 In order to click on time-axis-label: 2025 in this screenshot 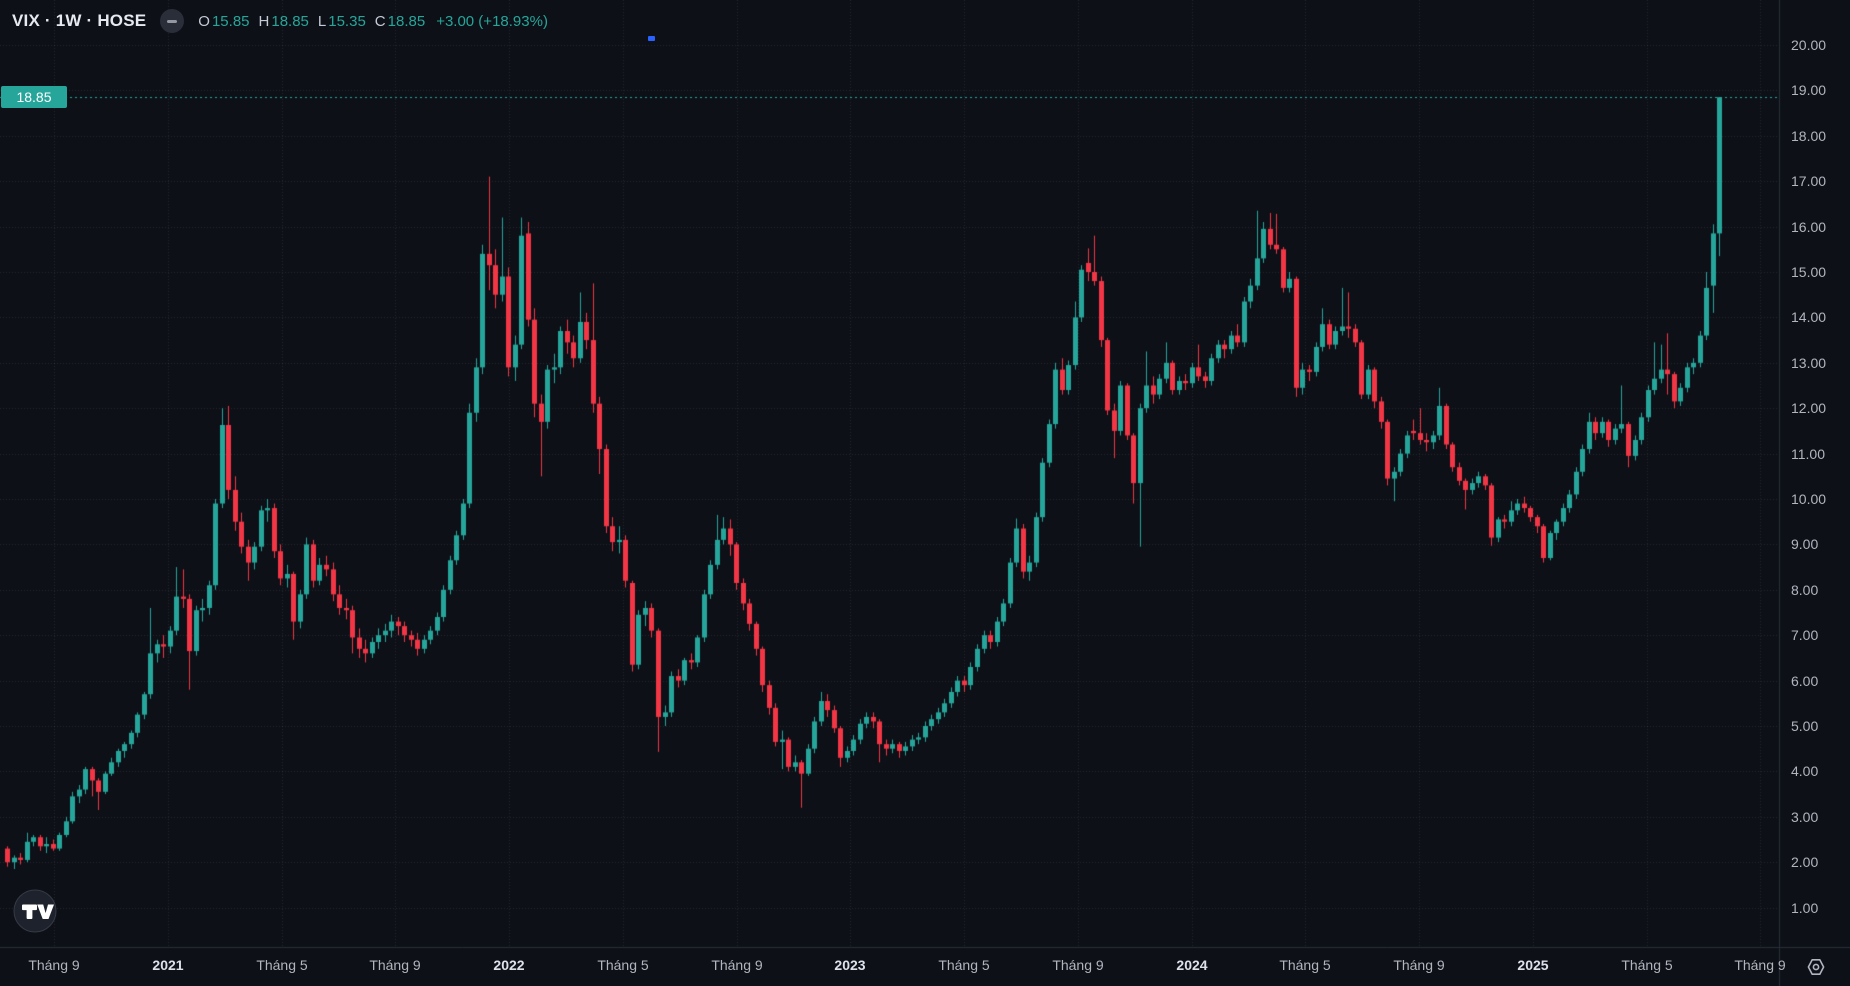, I will do `click(1533, 965)`.